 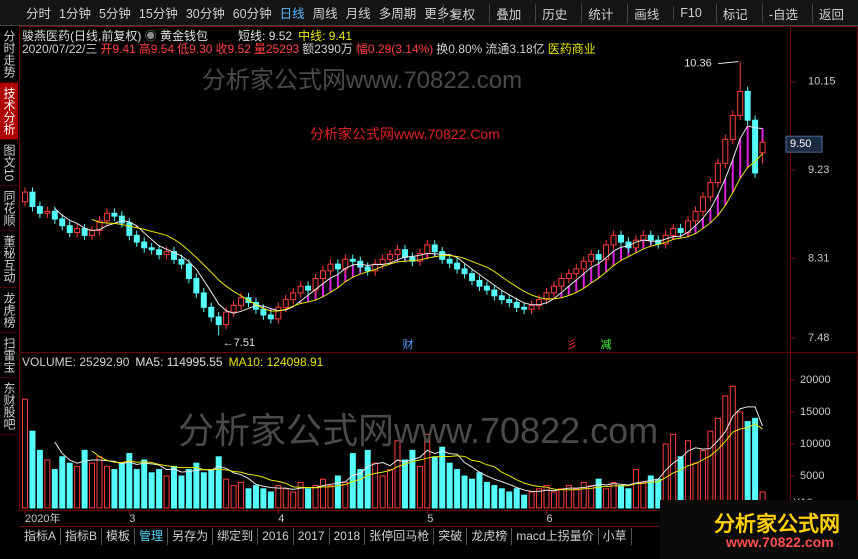 What do you see at coordinates (698, 64) in the screenshot?
I see `high-annotation: 10.36` at bounding box center [698, 64].